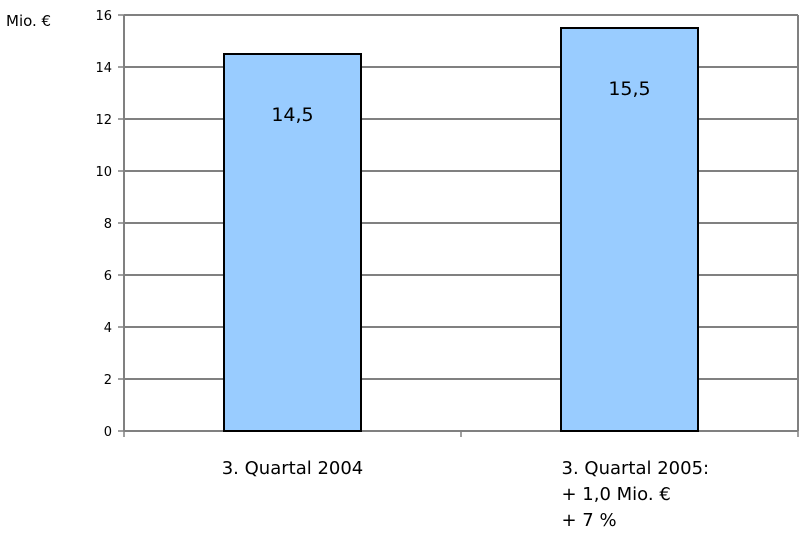  I want to click on y-axis-unit-label: Mio. €, so click(28, 21).